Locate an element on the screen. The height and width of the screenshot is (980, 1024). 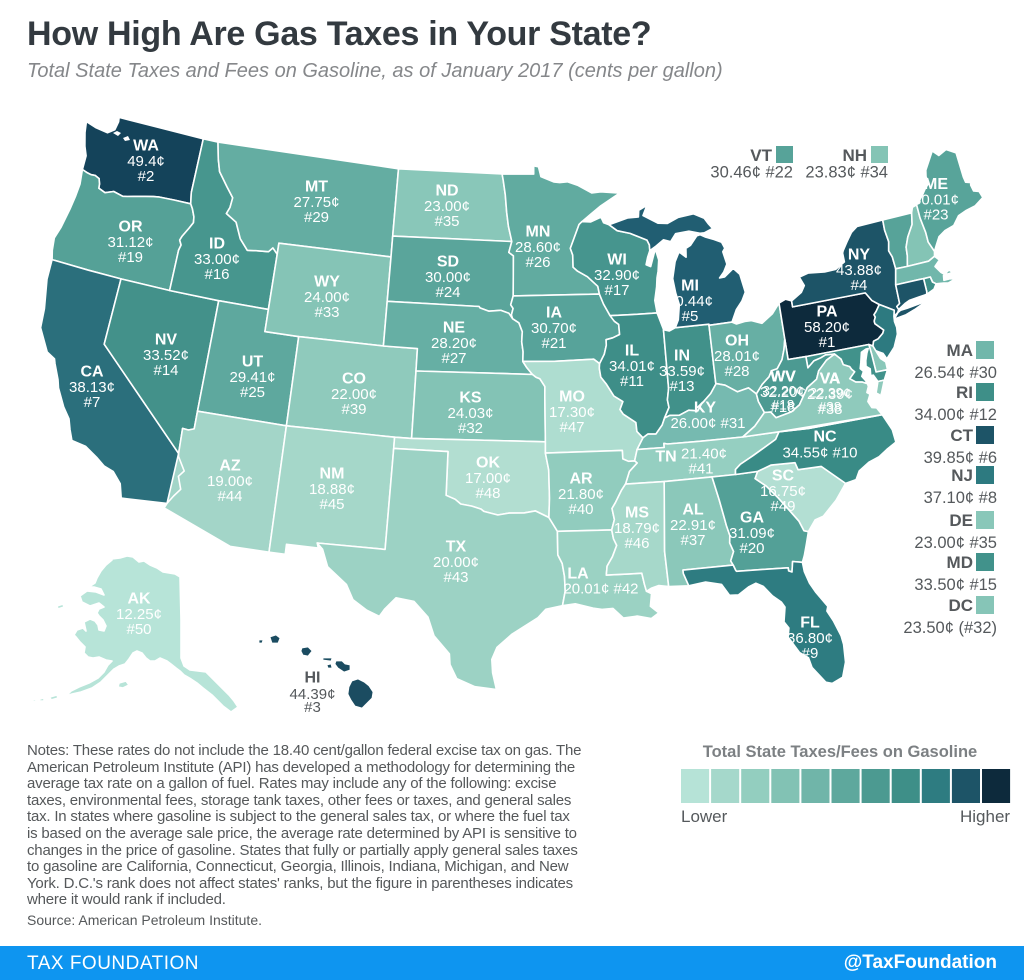
svg-text: GA is located at coordinates (752, 518).